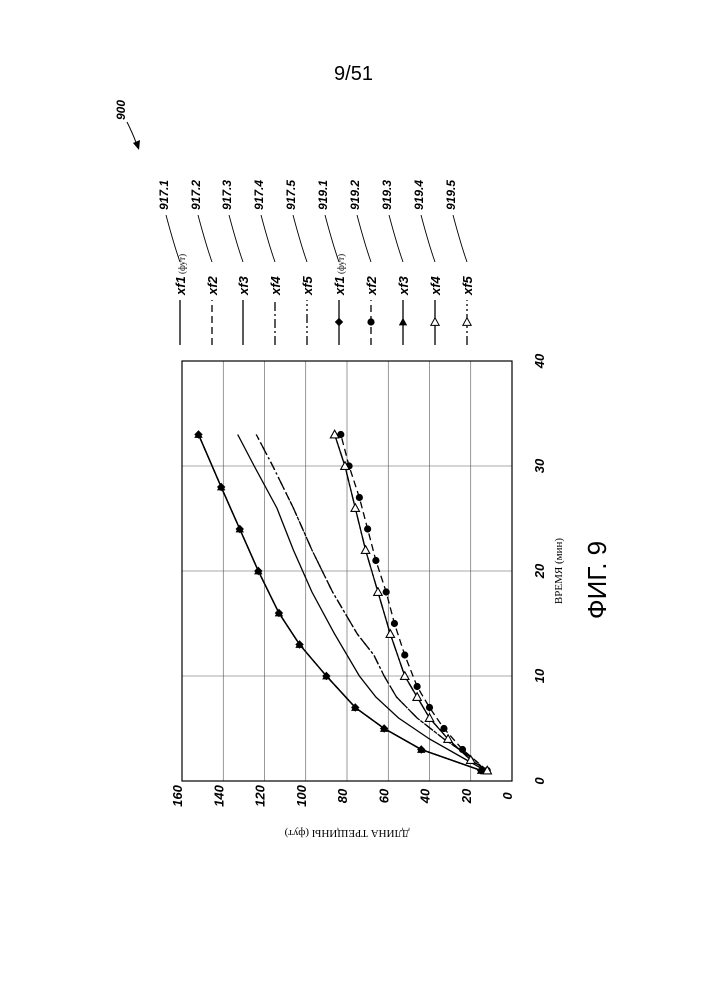 This screenshot has height=1000, width=707. I want to click on x-tick-label: 0, so click(539, 781).